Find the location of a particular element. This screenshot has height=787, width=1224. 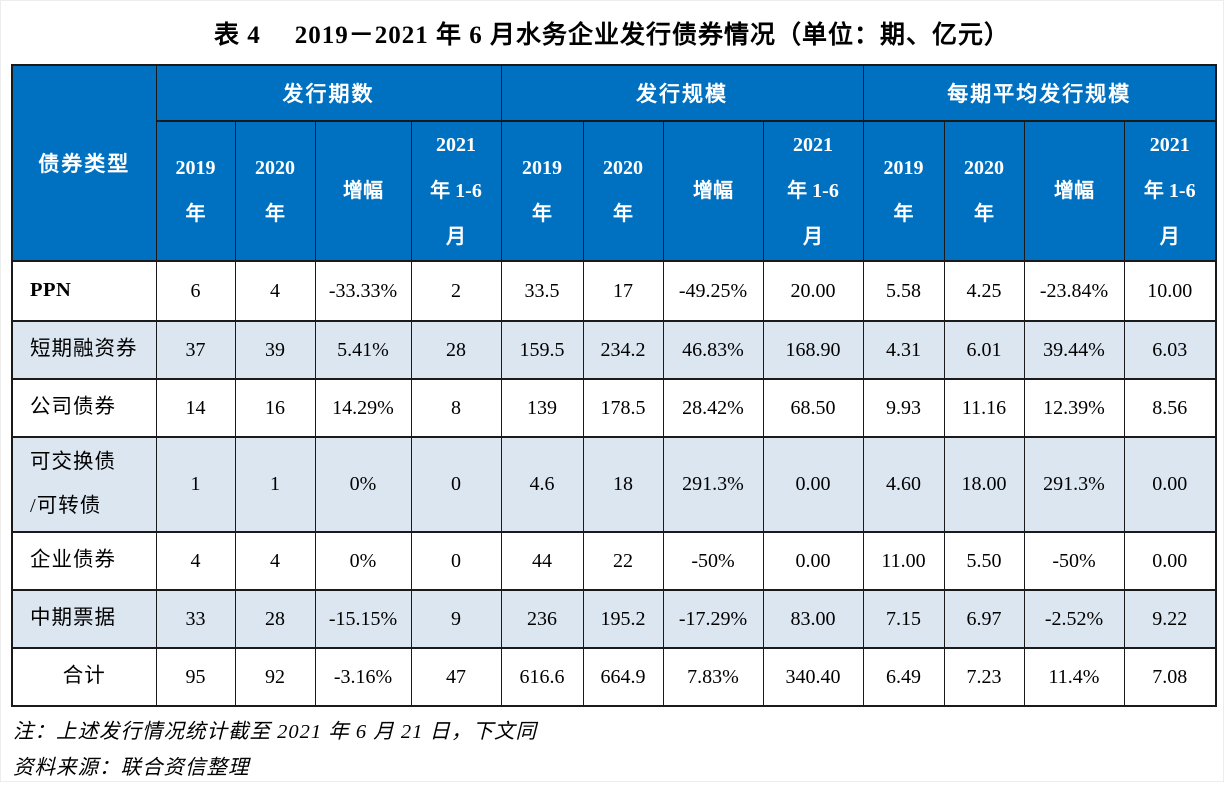

group-header-issue-scale: 发行规模 is located at coordinates (682, 93).